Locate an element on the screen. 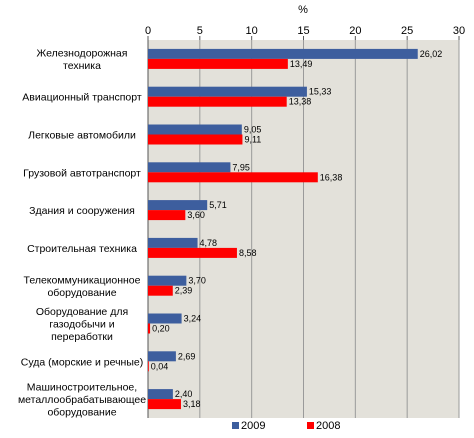 The image size is (474, 438). unit-label: % is located at coordinates (303, 10).